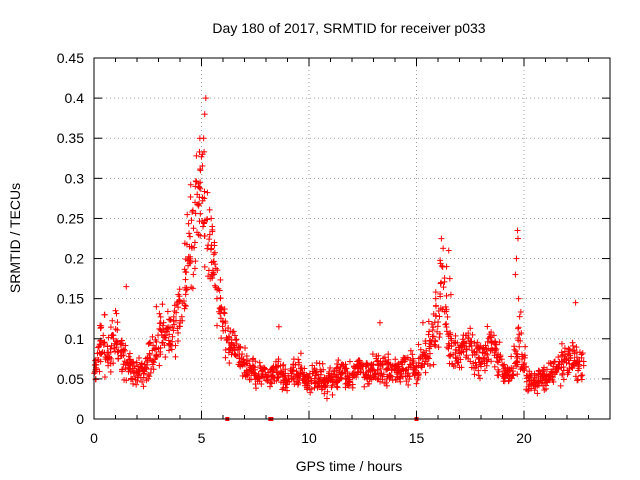 This screenshot has width=640, height=480. I want to click on x-tick-label: 5, so click(202, 438).